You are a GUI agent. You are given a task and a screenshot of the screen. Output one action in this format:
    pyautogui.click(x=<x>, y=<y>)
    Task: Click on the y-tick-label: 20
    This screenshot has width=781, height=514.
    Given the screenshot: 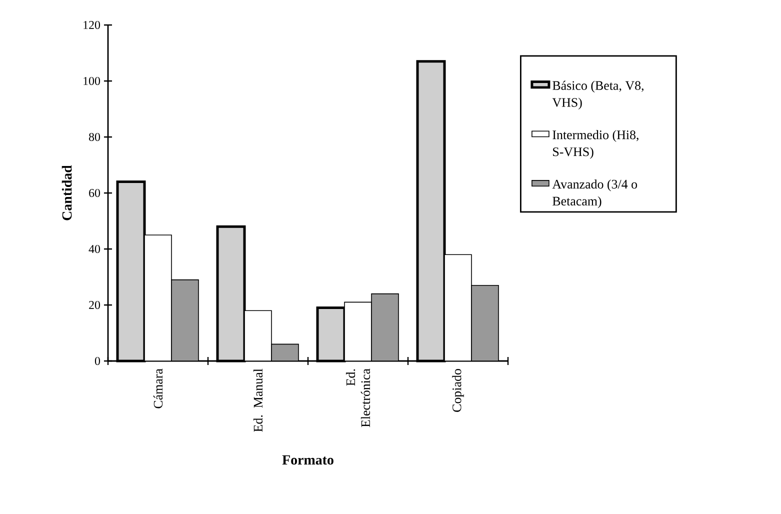 What is the action you would take?
    pyautogui.click(x=94, y=305)
    